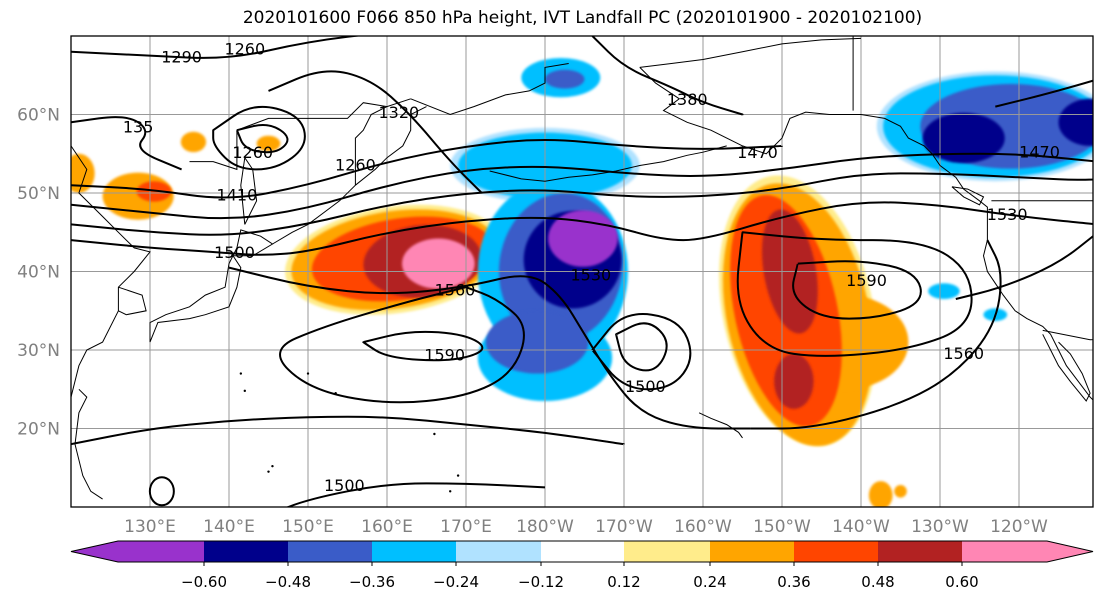  I want to click on colorbar-tick-label: 0.36, so click(793, 582).